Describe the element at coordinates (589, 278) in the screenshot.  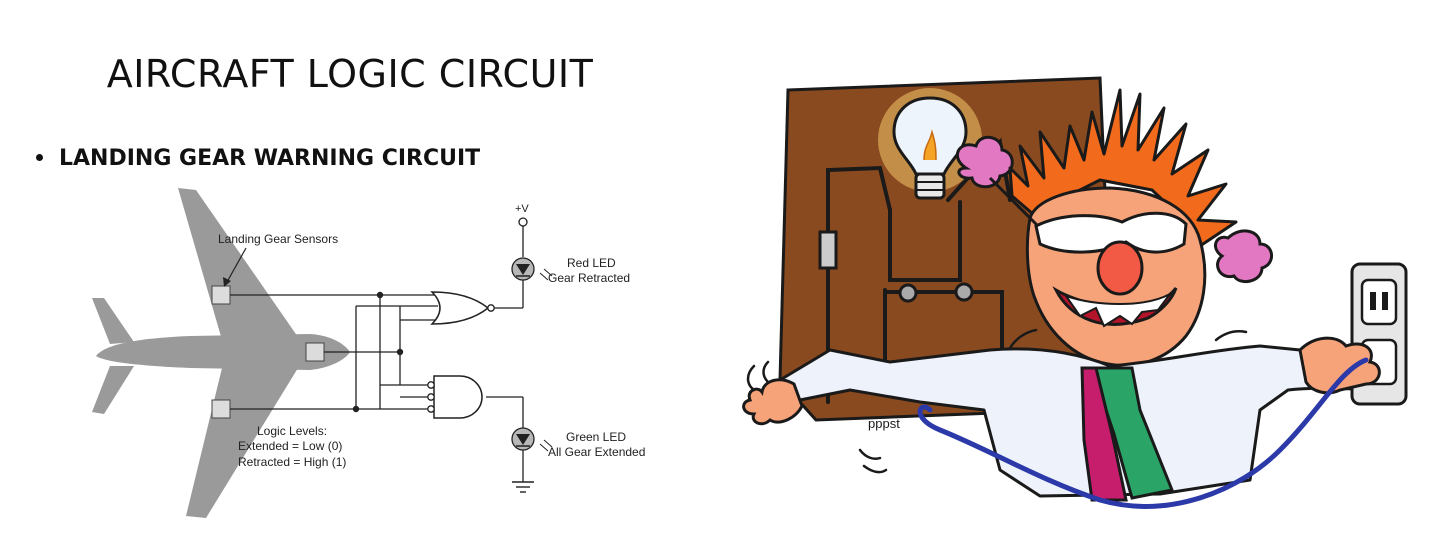
I see `red-led-description: Gear Retracted` at that location.